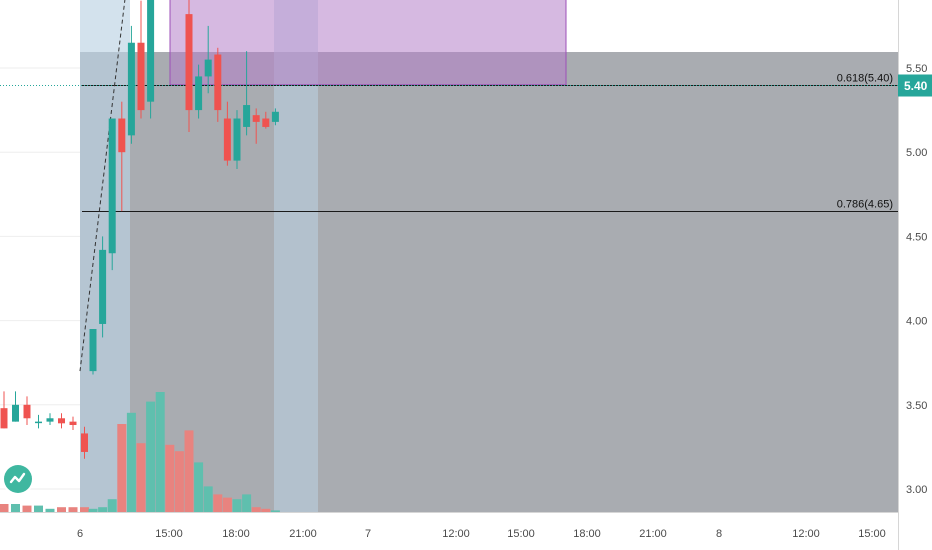 The image size is (932, 550). What do you see at coordinates (916, 406) in the screenshot?
I see `price-axis-label: 3.50` at bounding box center [916, 406].